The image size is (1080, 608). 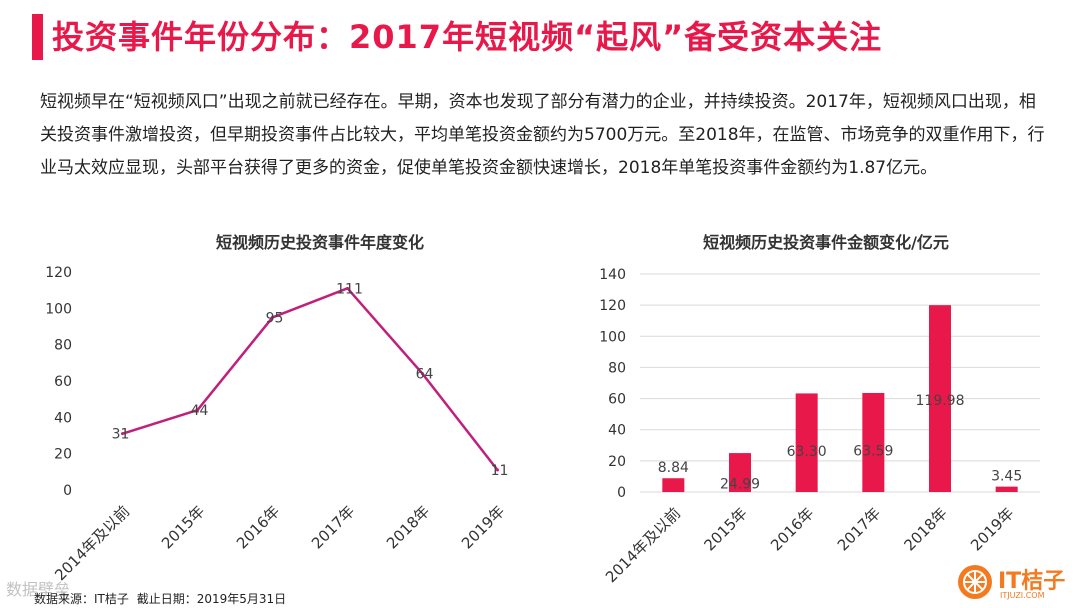 What do you see at coordinates (81, 599) in the screenshot?
I see `data-source-label: 数据来源：IT桔子` at bounding box center [81, 599].